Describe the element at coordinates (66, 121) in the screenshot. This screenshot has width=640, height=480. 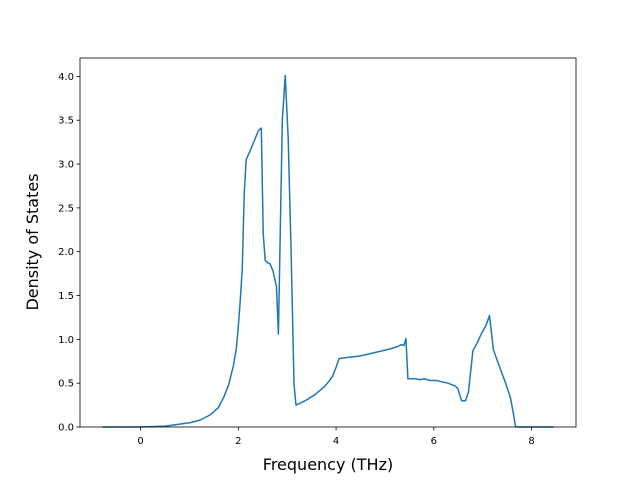
I see `y-tick-label: 3.5` at that location.